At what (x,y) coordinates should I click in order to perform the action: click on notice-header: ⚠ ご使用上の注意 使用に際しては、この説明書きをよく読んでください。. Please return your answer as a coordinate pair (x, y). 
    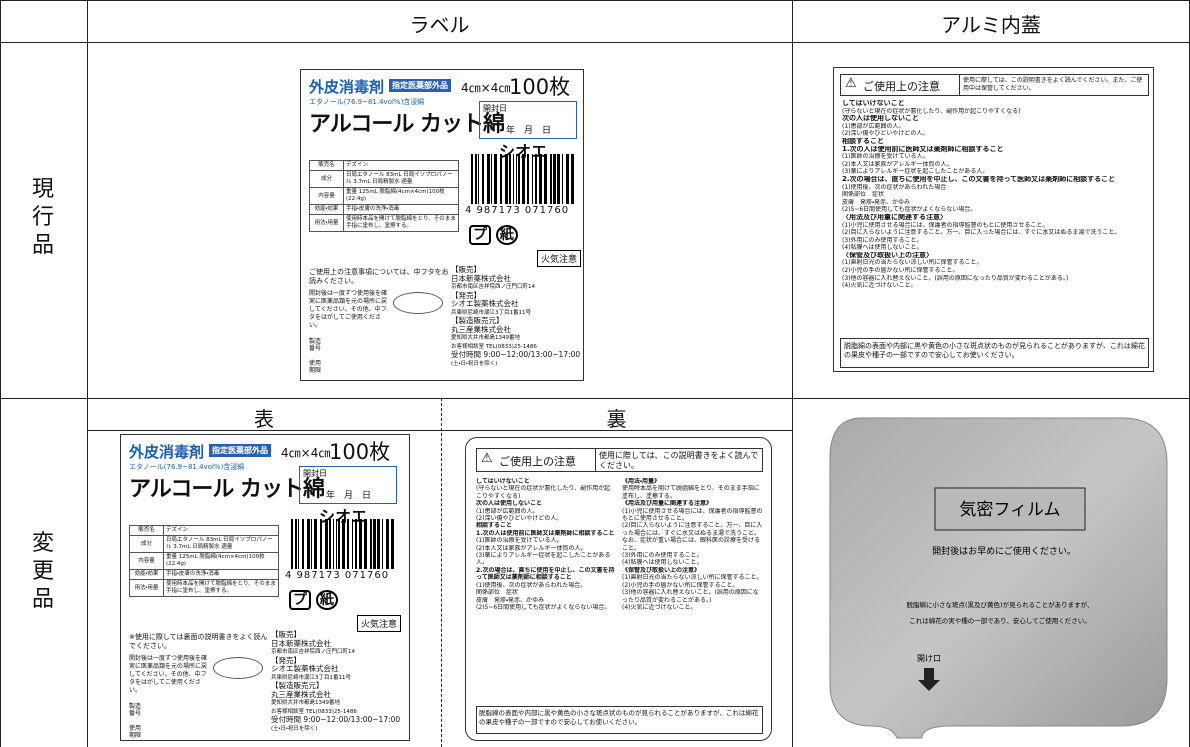
    Looking at the image, I should click on (619, 460).